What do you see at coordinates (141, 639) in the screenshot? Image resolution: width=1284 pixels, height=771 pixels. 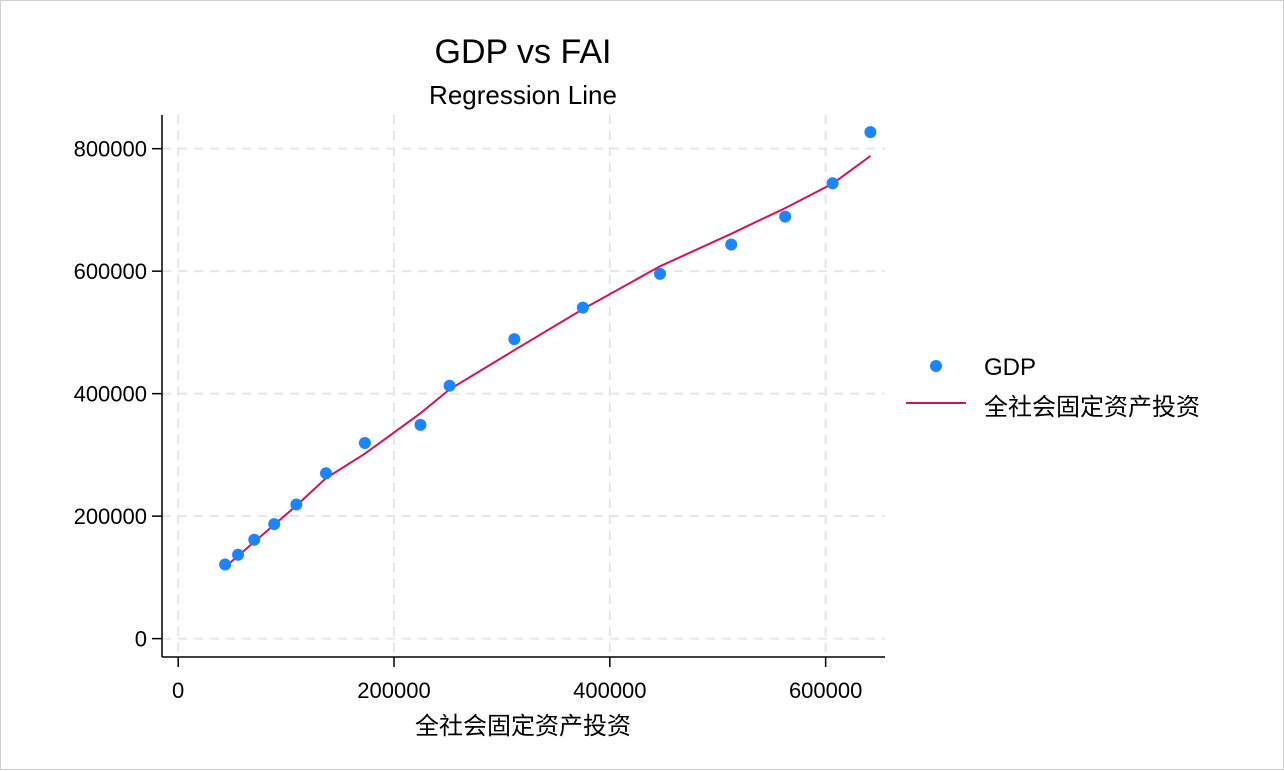 I see `y-tick-label: 0` at bounding box center [141, 639].